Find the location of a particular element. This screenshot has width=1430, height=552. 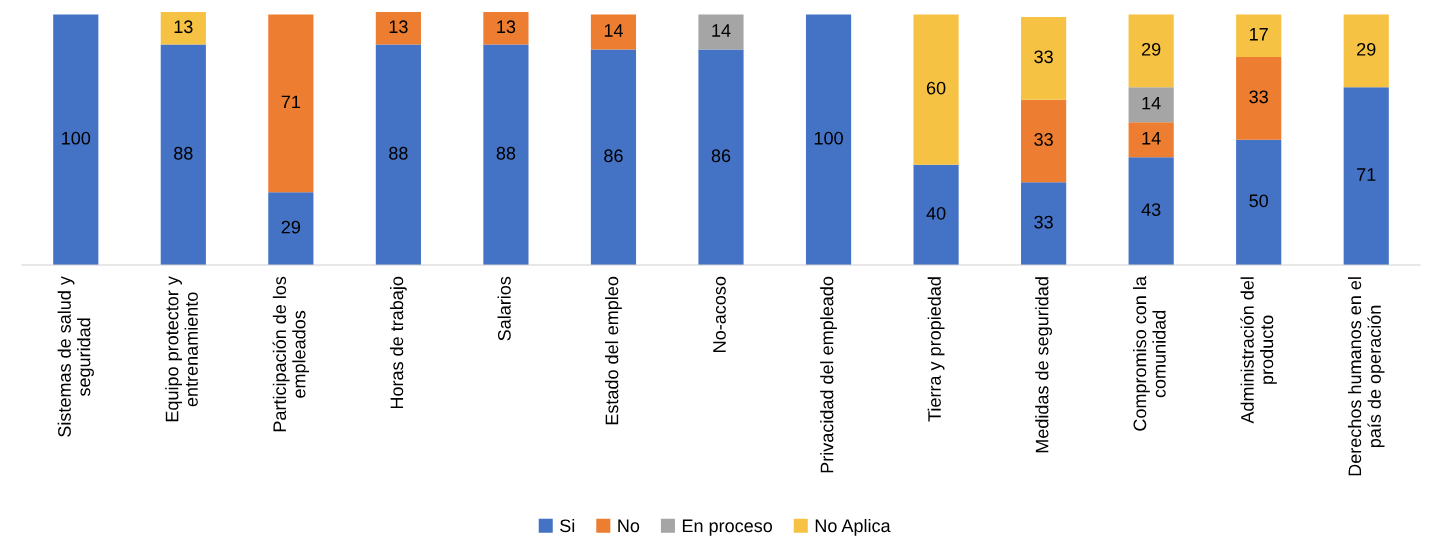

data-label: 43 is located at coordinates (1151, 209).